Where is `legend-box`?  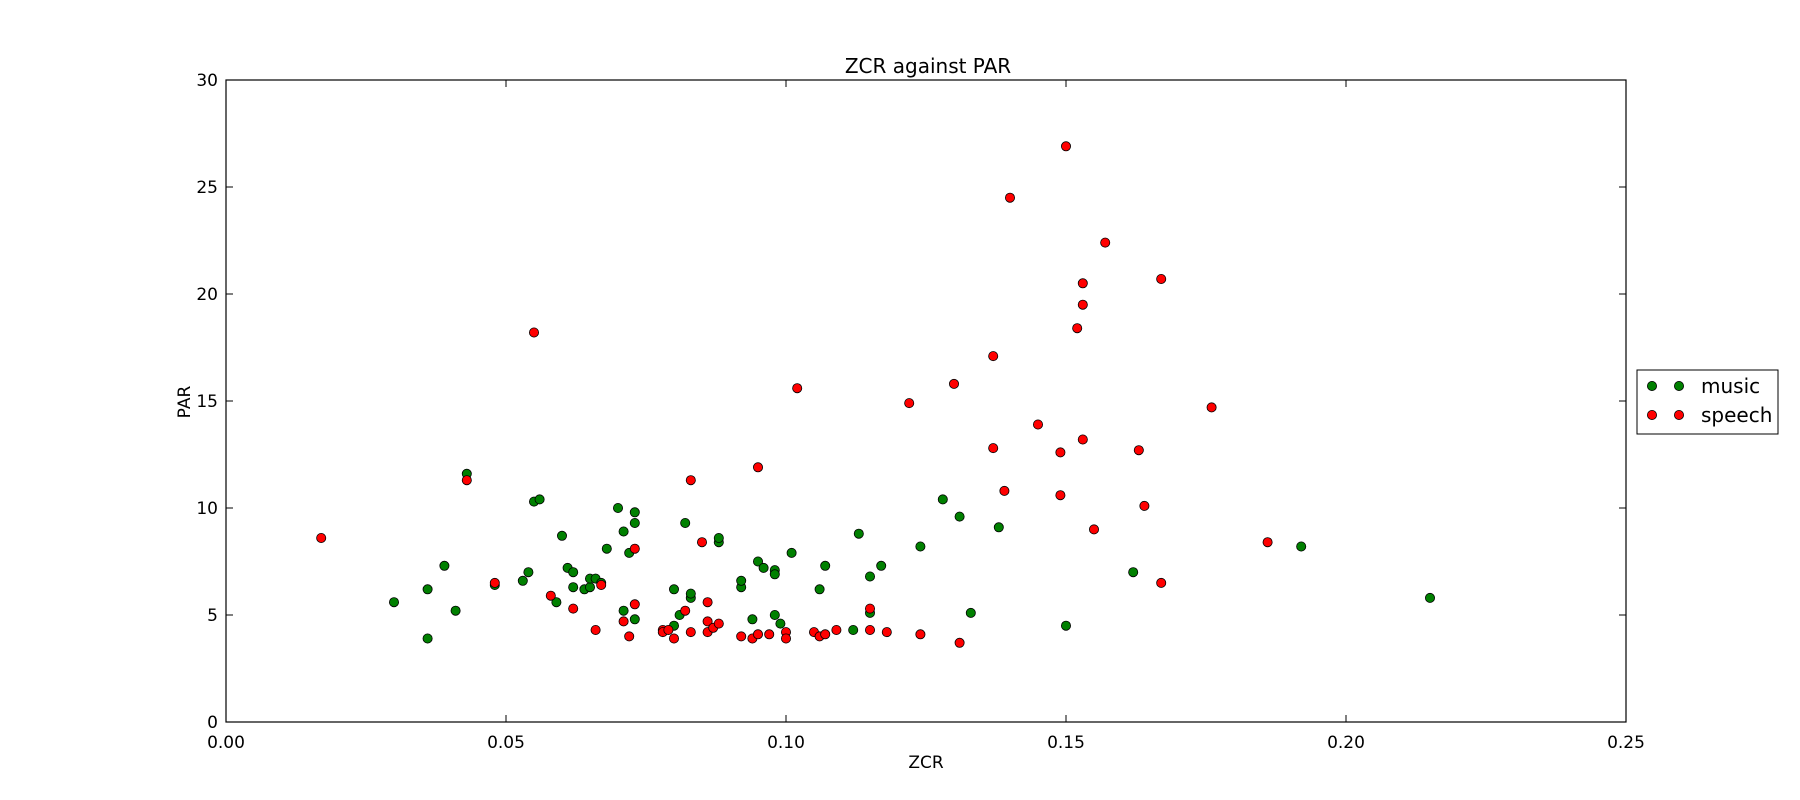
legend-box is located at coordinates (1707, 402).